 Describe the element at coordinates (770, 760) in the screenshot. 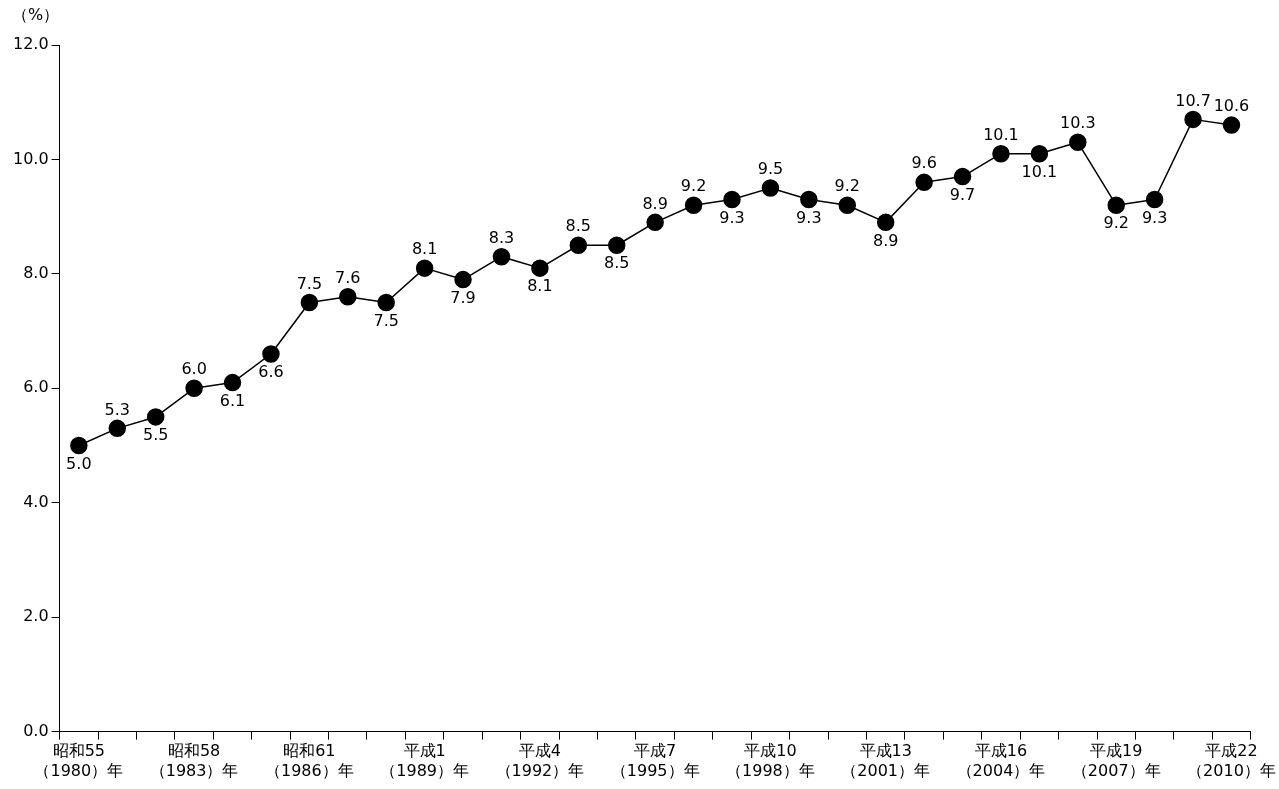

I see `x-tick-label: 平成10 （1998）年` at that location.